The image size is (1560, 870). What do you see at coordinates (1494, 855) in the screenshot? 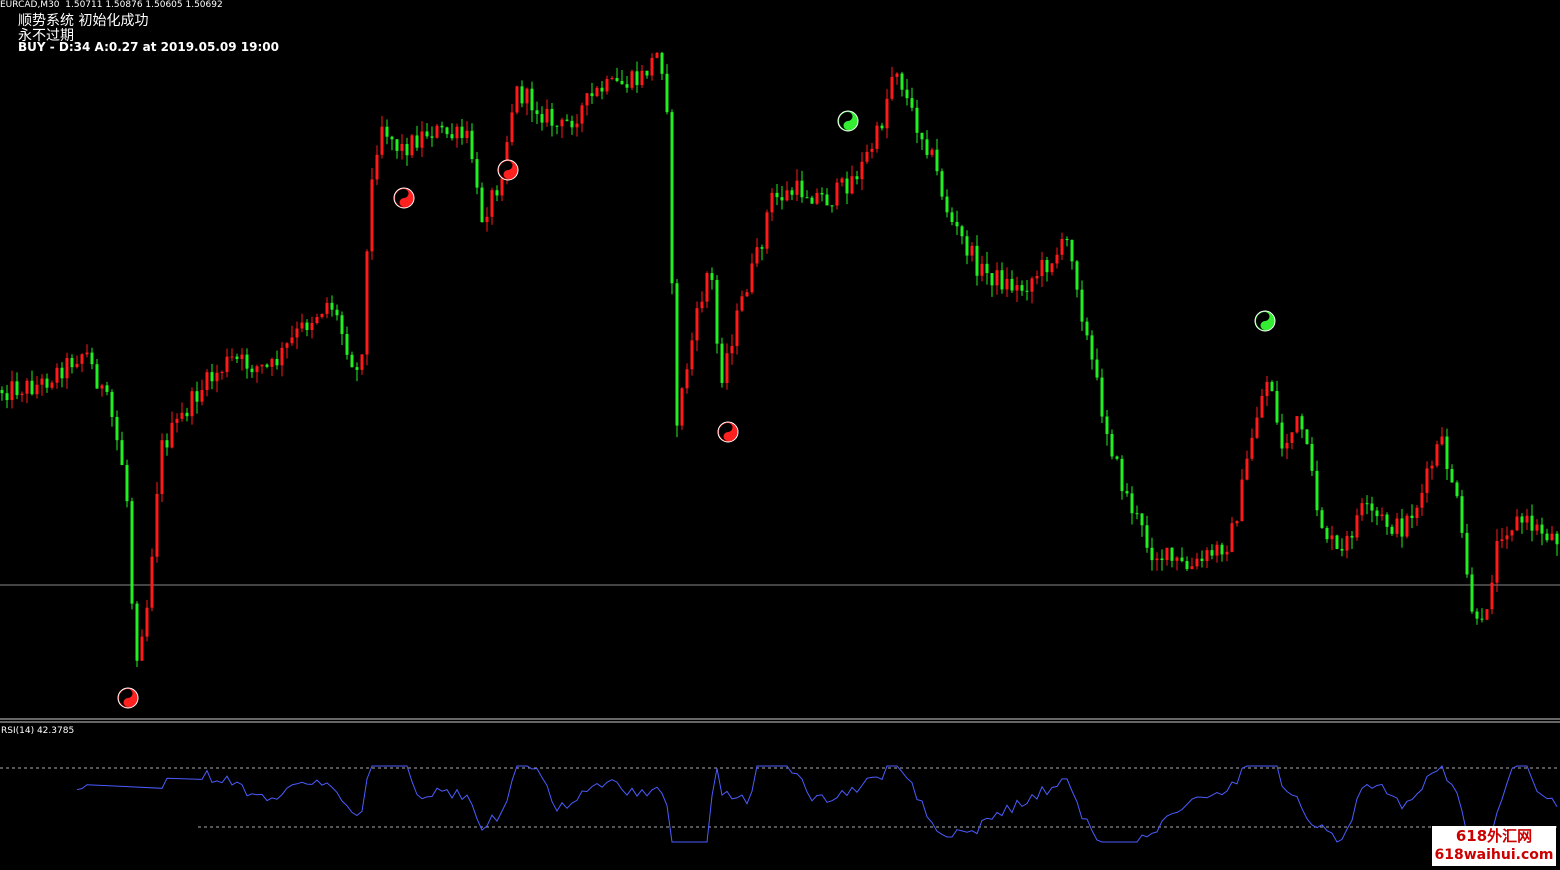
I see `watermark-url: 618waihui.com` at bounding box center [1494, 855].